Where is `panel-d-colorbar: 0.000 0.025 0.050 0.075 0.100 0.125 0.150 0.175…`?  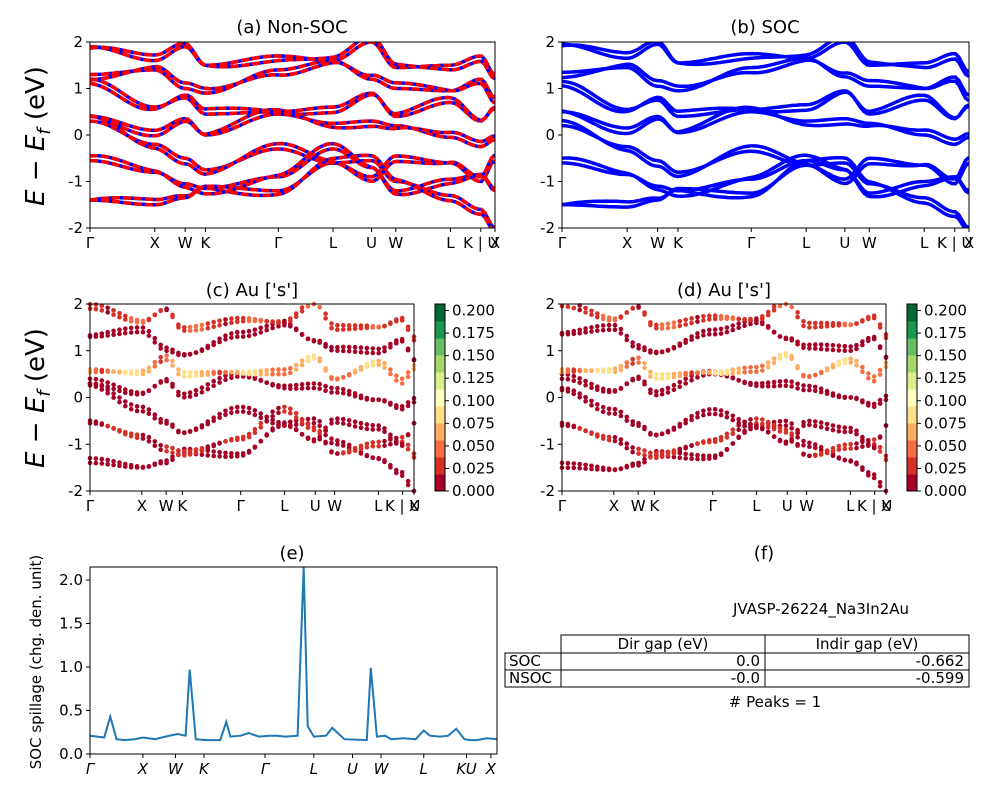
panel-d-colorbar: 0.000 0.025 0.050 0.075 0.100 0.125 0.150 0.175… is located at coordinates (936, 401).